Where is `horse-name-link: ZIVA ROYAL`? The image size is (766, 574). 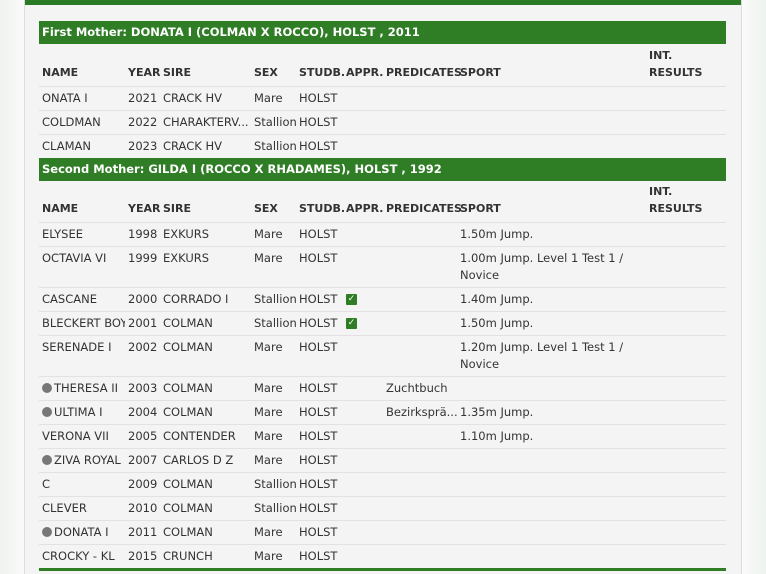
horse-name-link: ZIVA ROYAL is located at coordinates (87, 460).